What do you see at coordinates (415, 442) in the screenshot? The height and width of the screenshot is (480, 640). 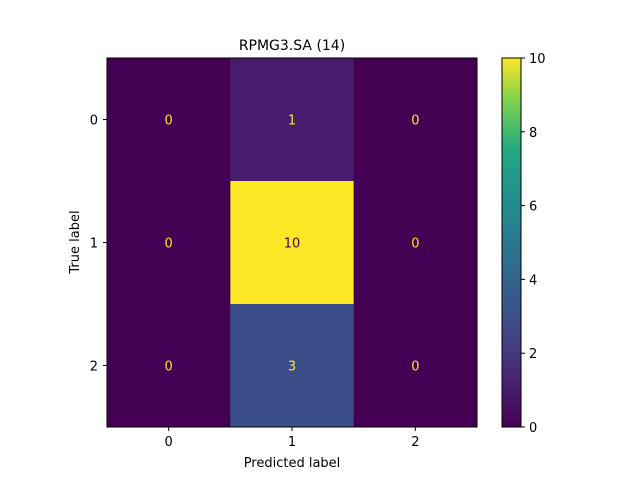 I see `x-tick-label: 2` at bounding box center [415, 442].